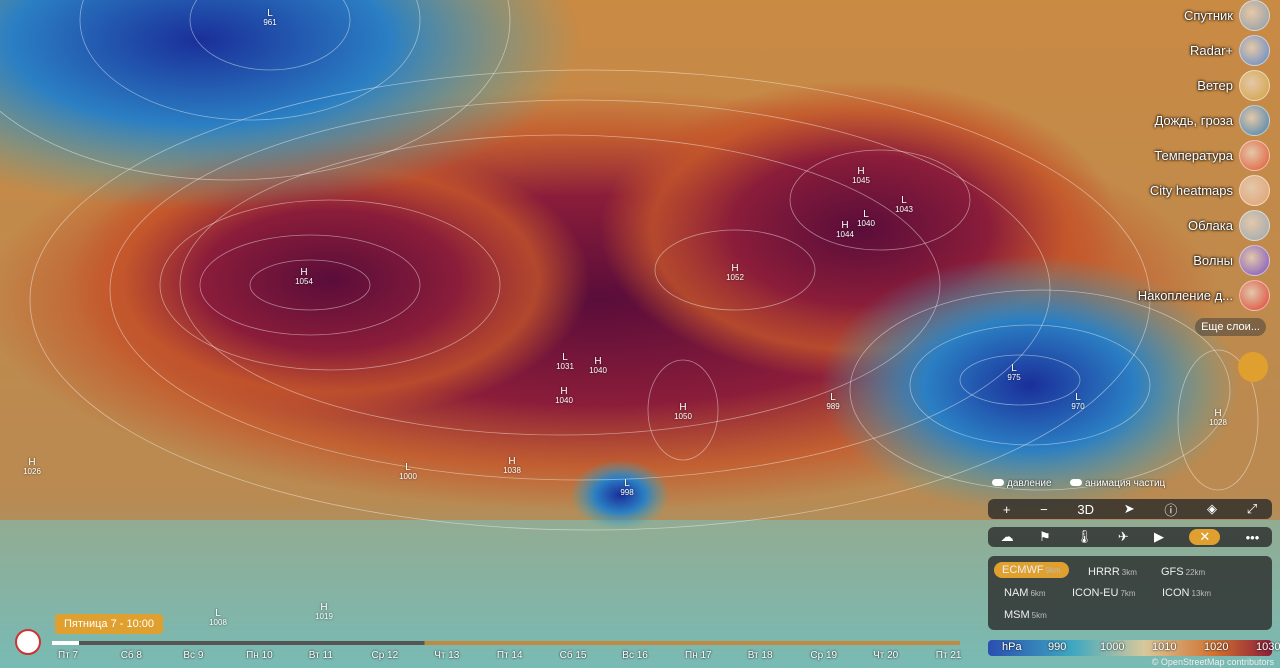 This screenshot has height=668, width=1280. Describe the element at coordinates (1025, 615) in the screenshot. I see `model-option: MSM 5km` at that location.